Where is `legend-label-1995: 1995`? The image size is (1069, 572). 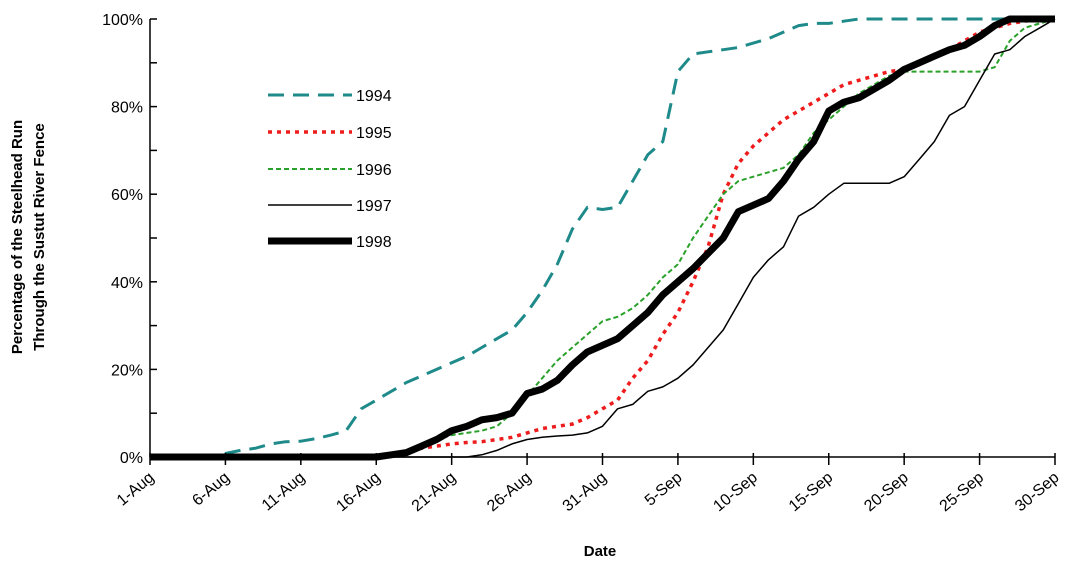 legend-label-1995: 1995 is located at coordinates (374, 133).